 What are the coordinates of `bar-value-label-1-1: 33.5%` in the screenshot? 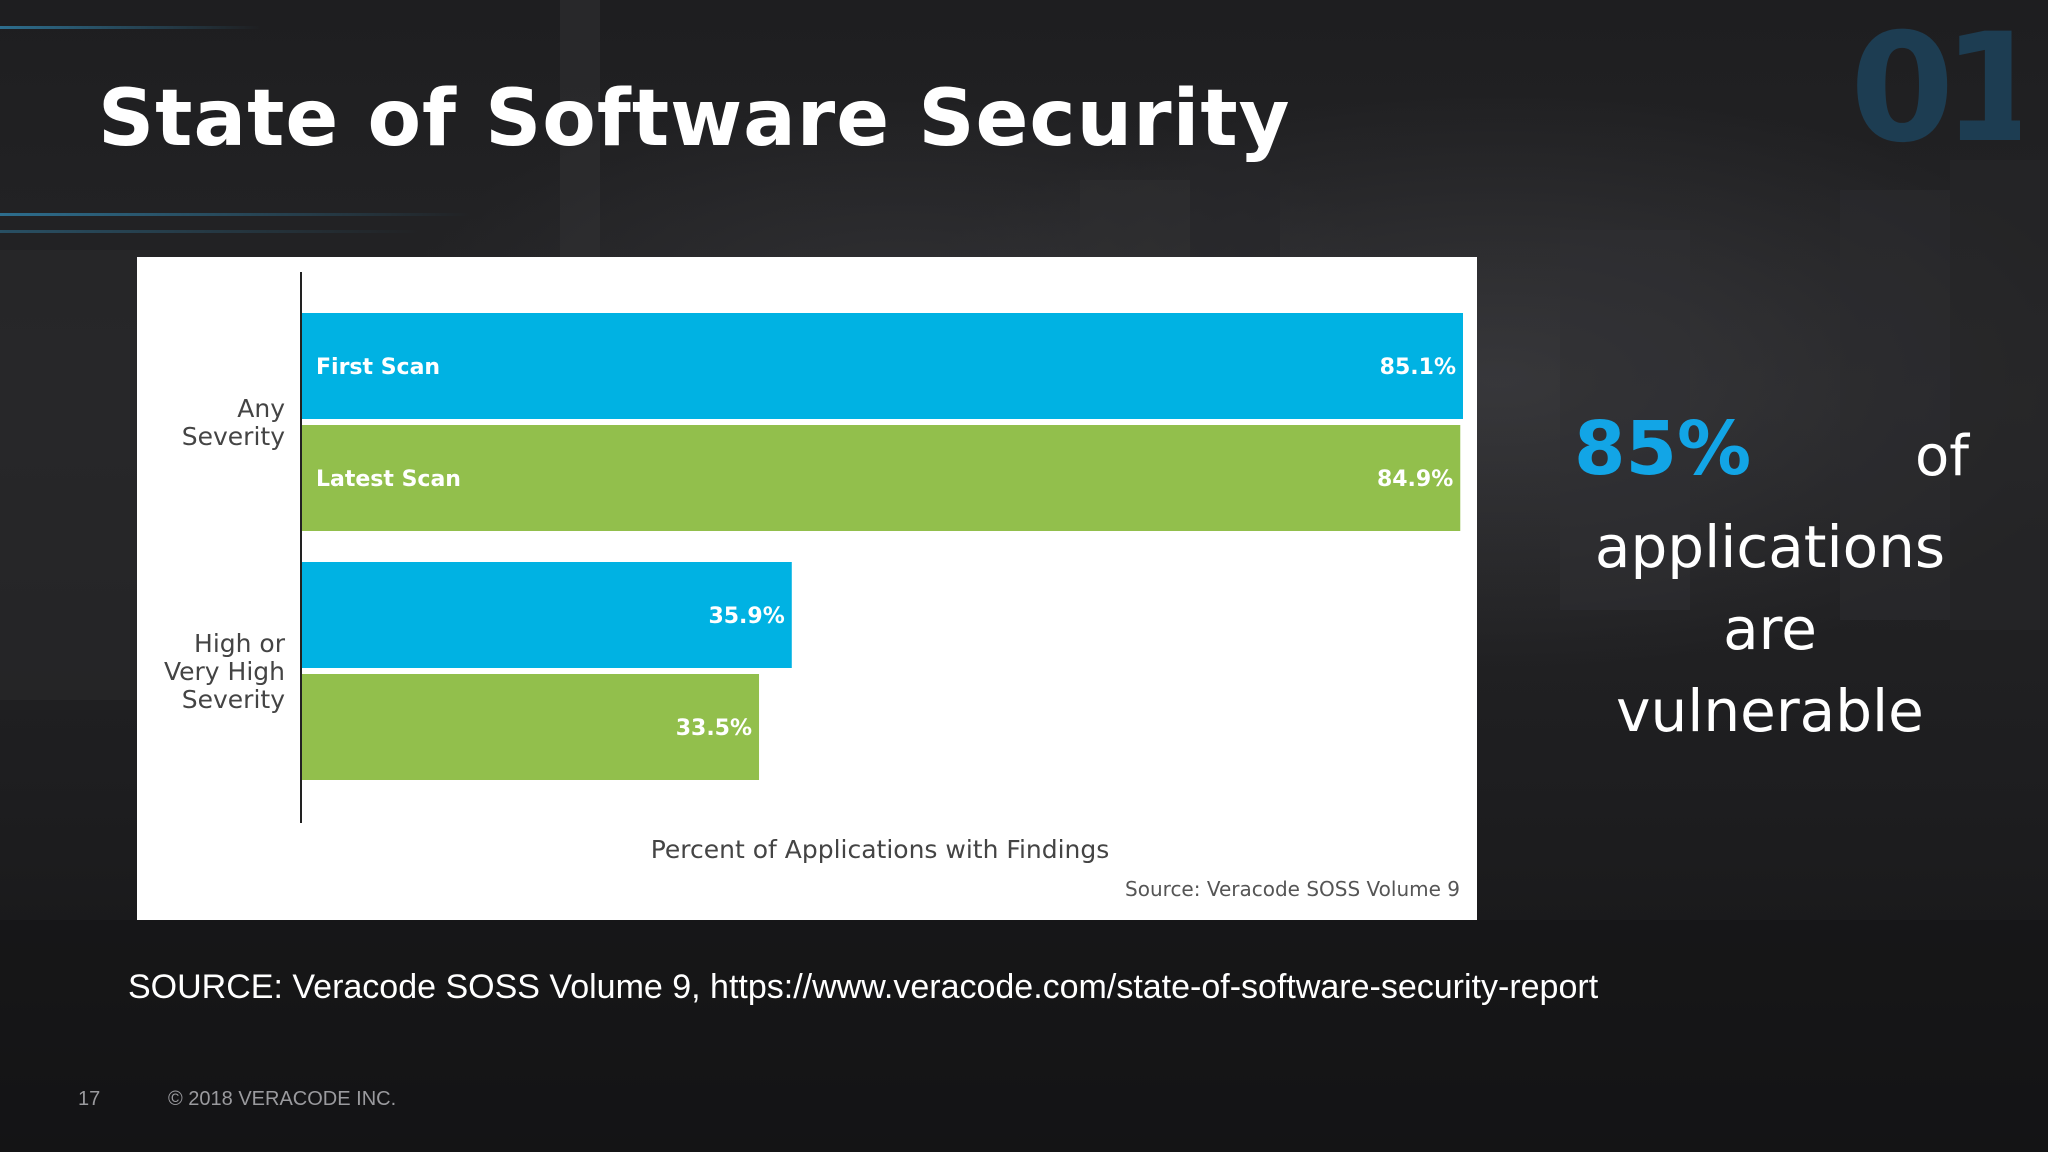 It's located at (714, 728).